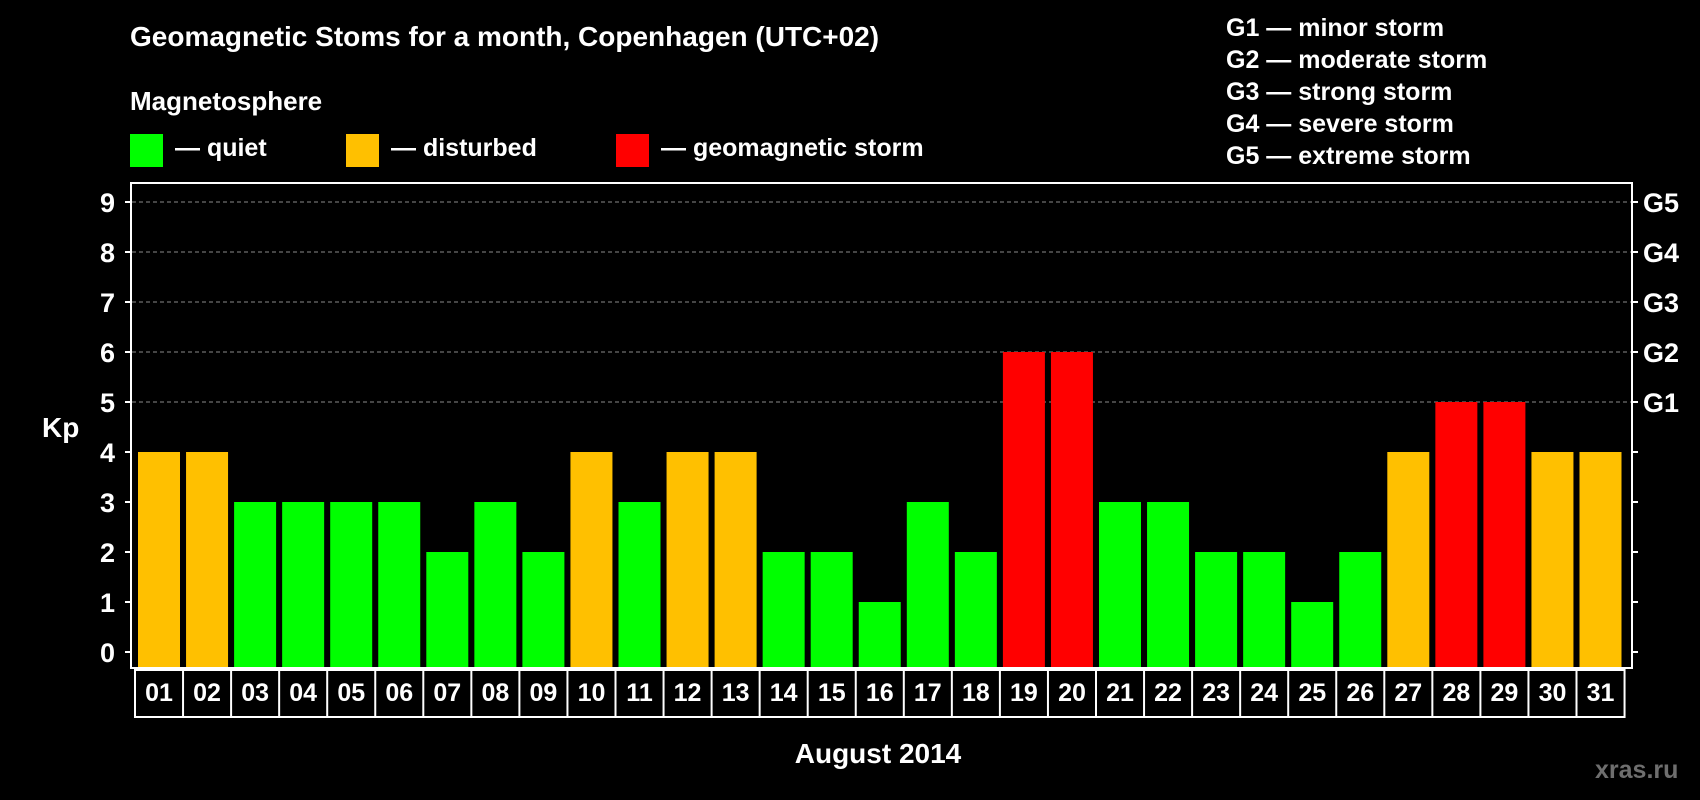  Describe the element at coordinates (107, 353) in the screenshot. I see `y-tick-label-6: 6` at that location.